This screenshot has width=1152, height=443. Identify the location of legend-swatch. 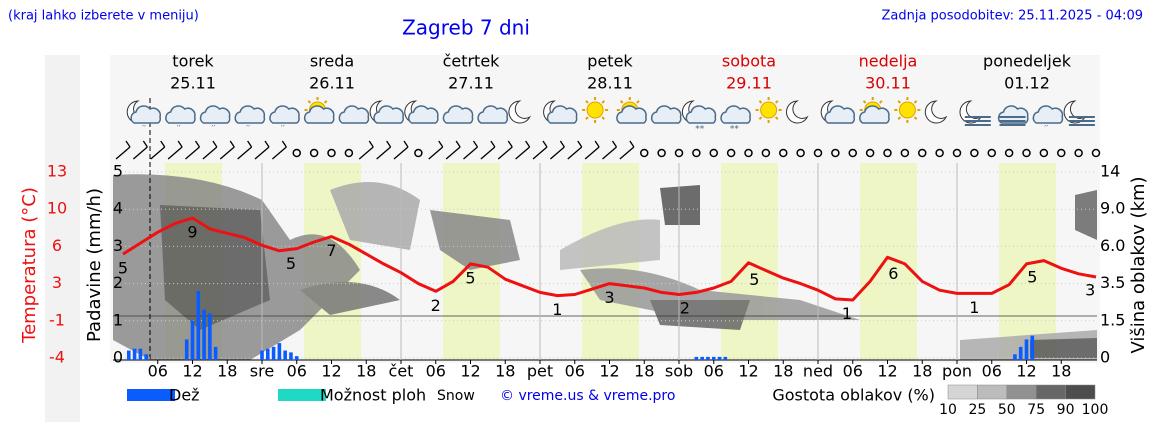
(302, 395).